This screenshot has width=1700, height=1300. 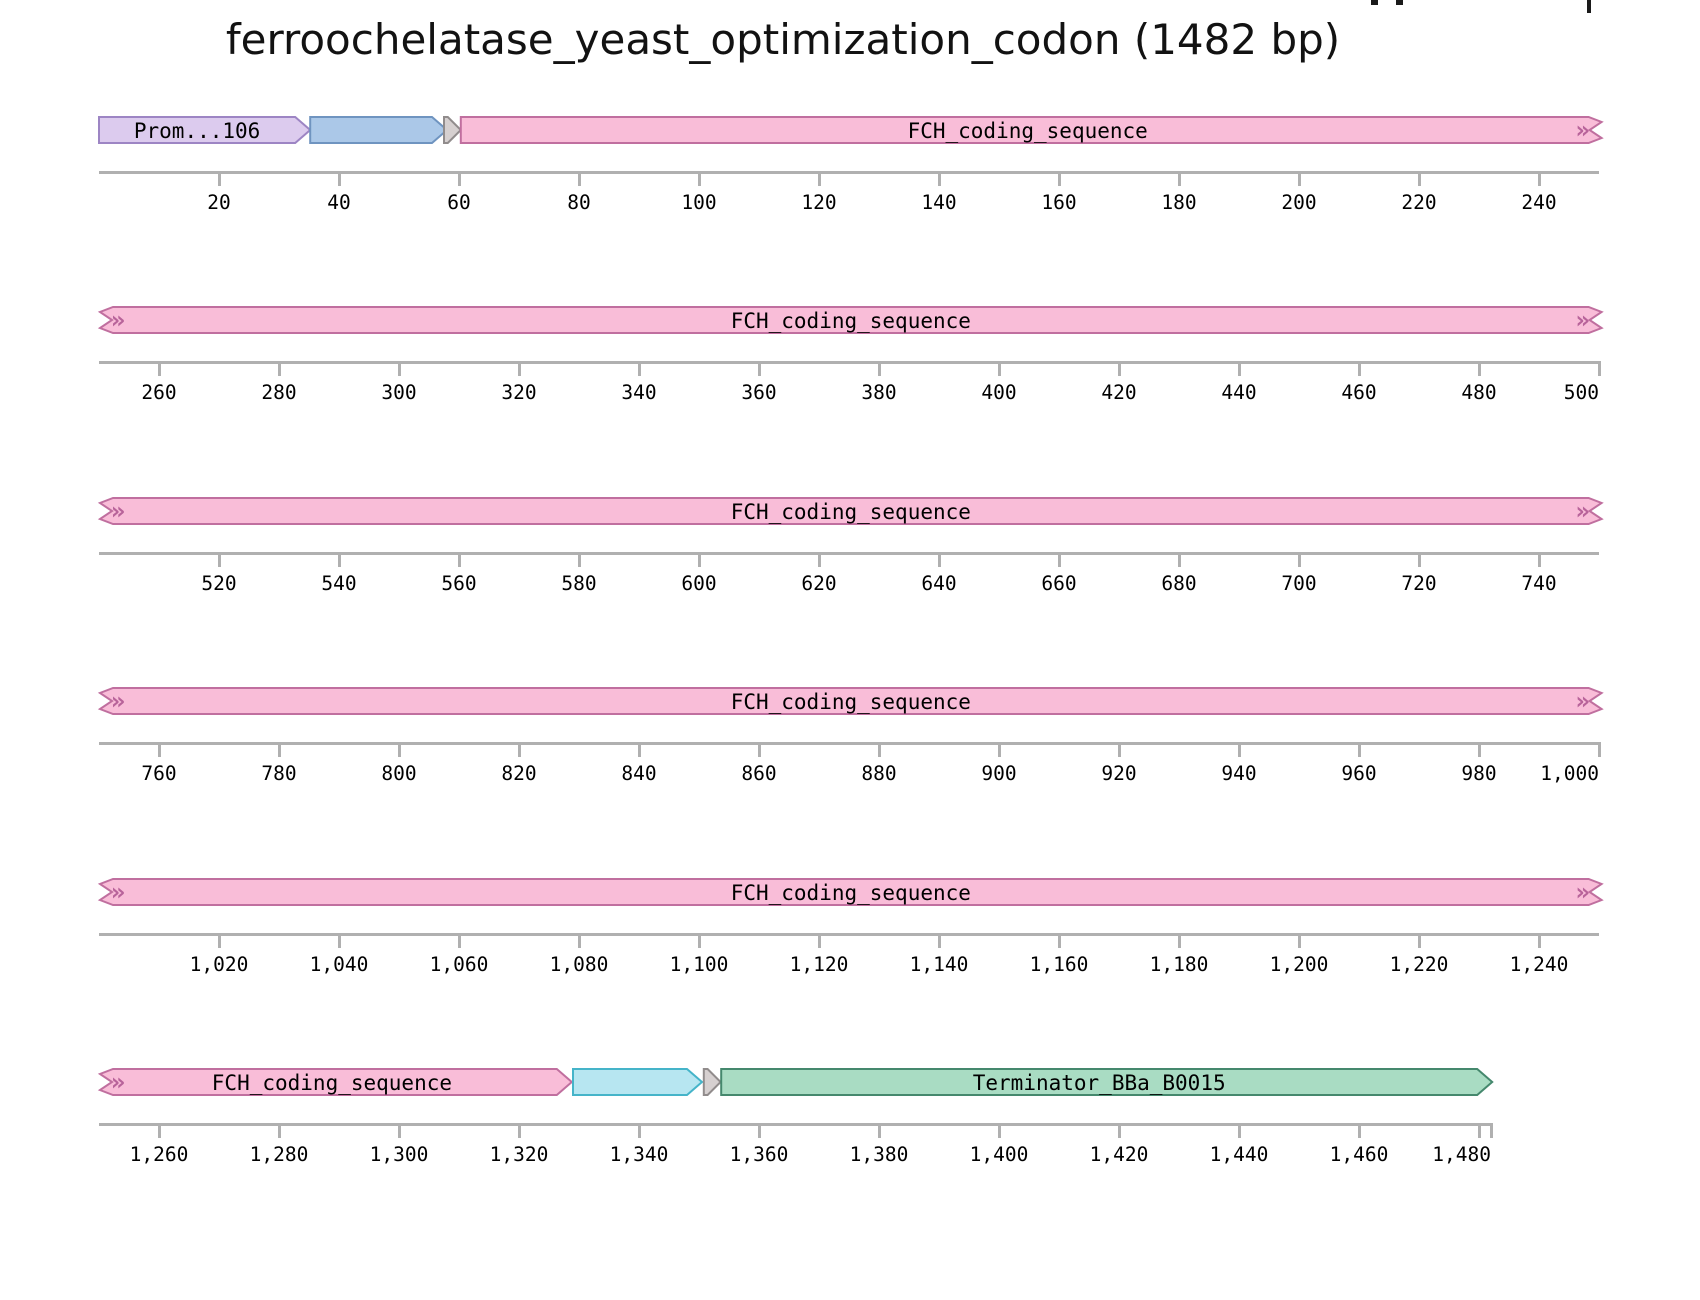 I want to click on tick-label: 1,340, so click(x=639, y=1154).